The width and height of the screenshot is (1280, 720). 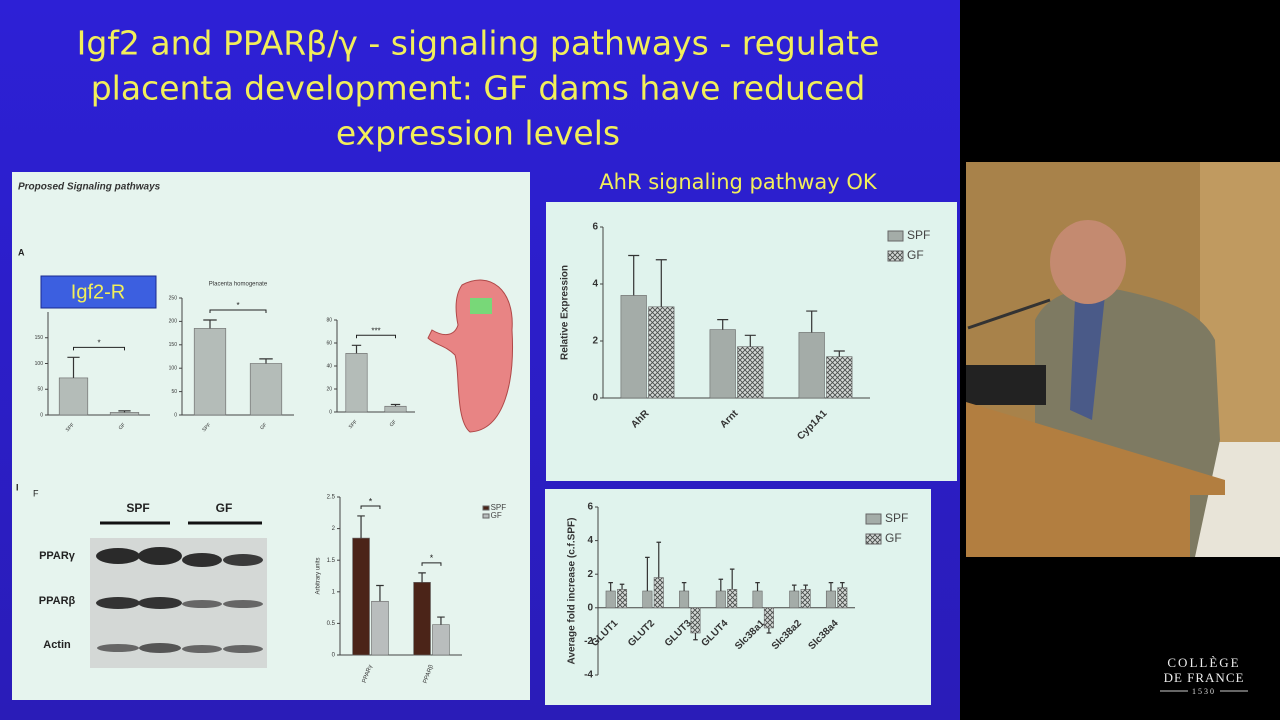 What do you see at coordinates (137, 508) in the screenshot?
I see `blot-group: SPF` at bounding box center [137, 508].